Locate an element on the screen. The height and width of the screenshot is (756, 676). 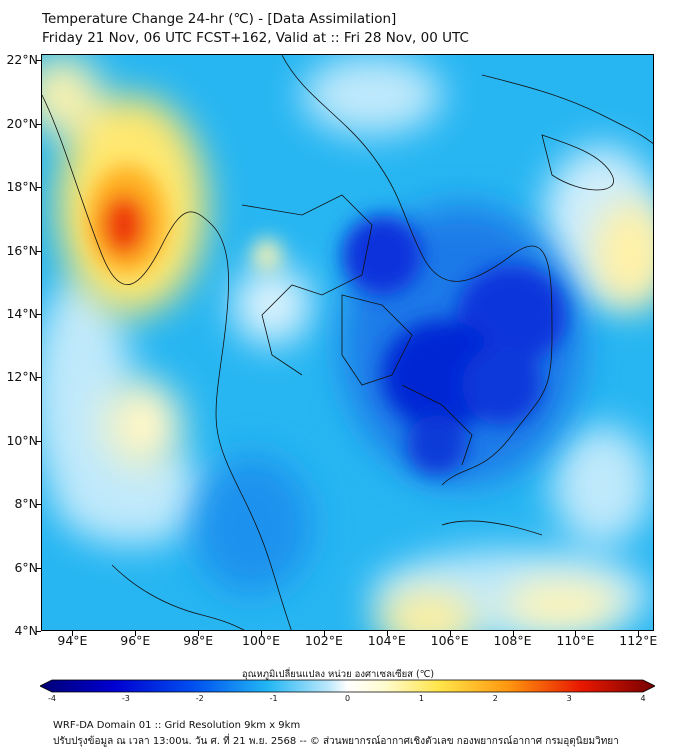
lat-label: 18°N is located at coordinates (22, 187).